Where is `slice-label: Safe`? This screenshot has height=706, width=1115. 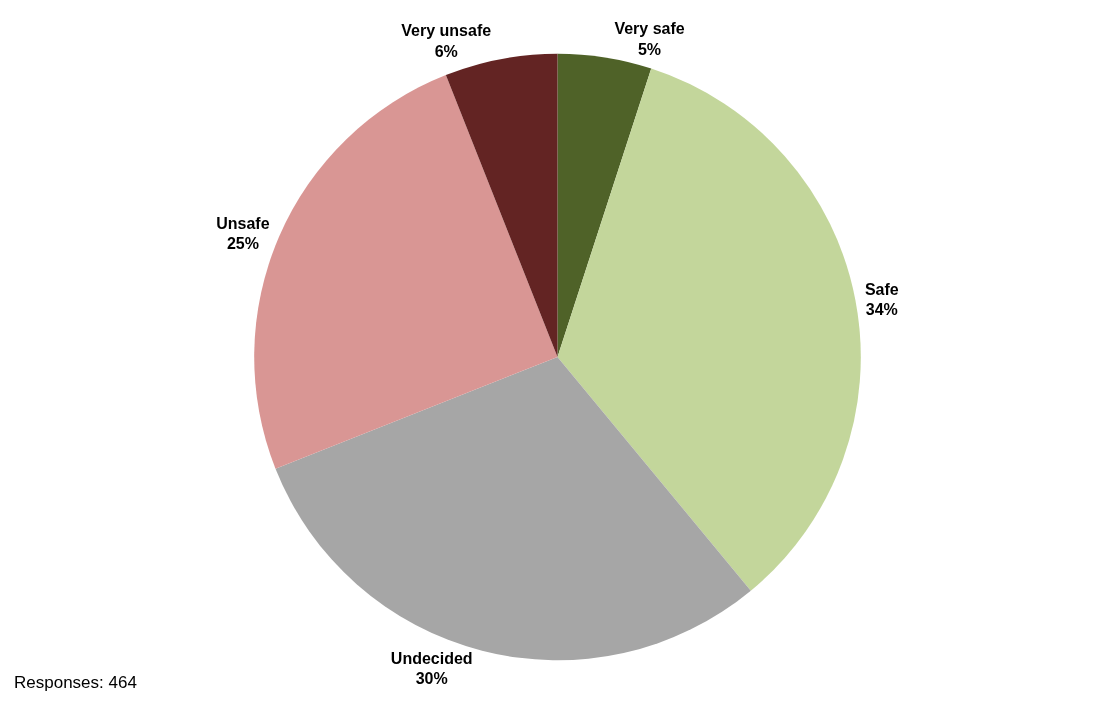
slice-label: Safe is located at coordinates (881, 289).